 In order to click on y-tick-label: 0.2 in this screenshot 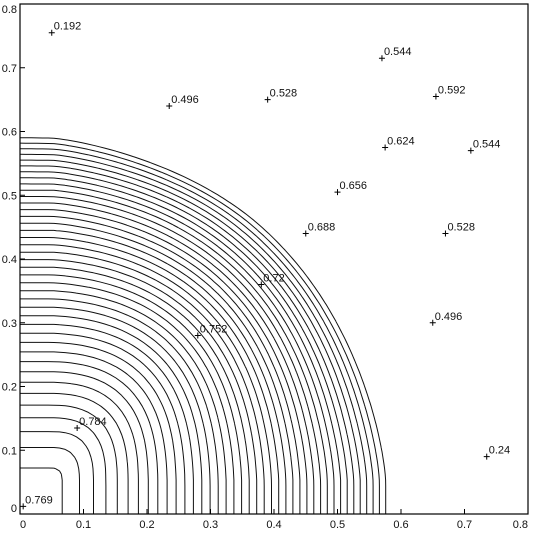, I will do `click(9, 388)`.